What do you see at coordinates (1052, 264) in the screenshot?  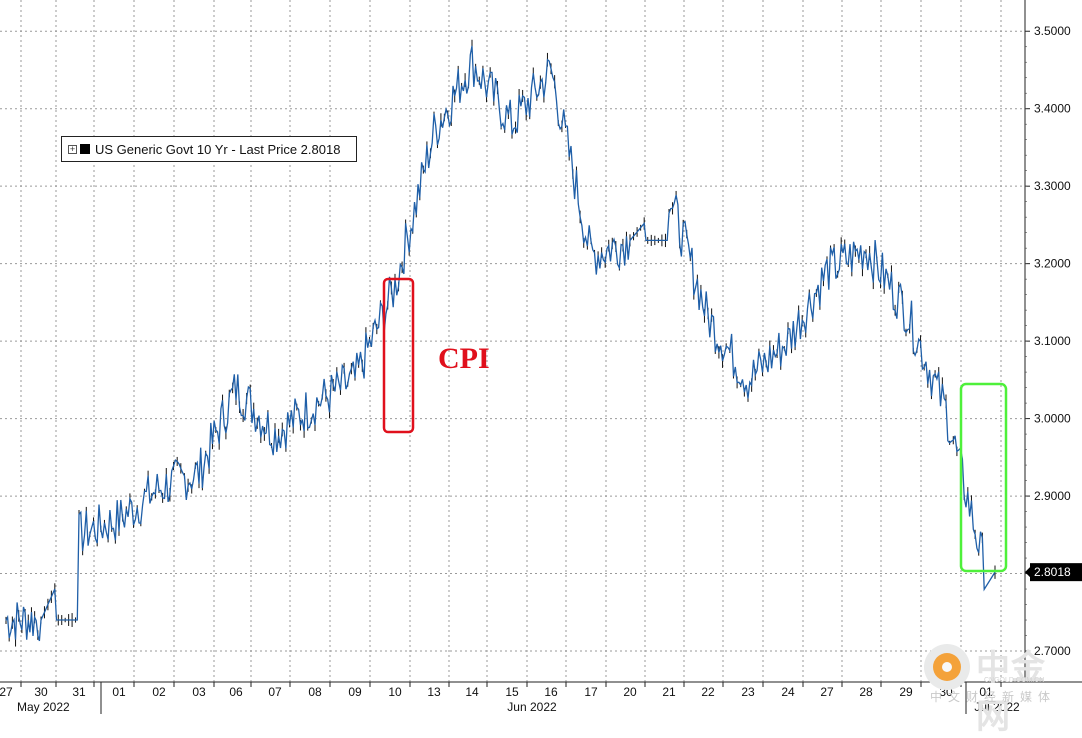 I see `y-tick-label: 3.2000` at bounding box center [1052, 264].